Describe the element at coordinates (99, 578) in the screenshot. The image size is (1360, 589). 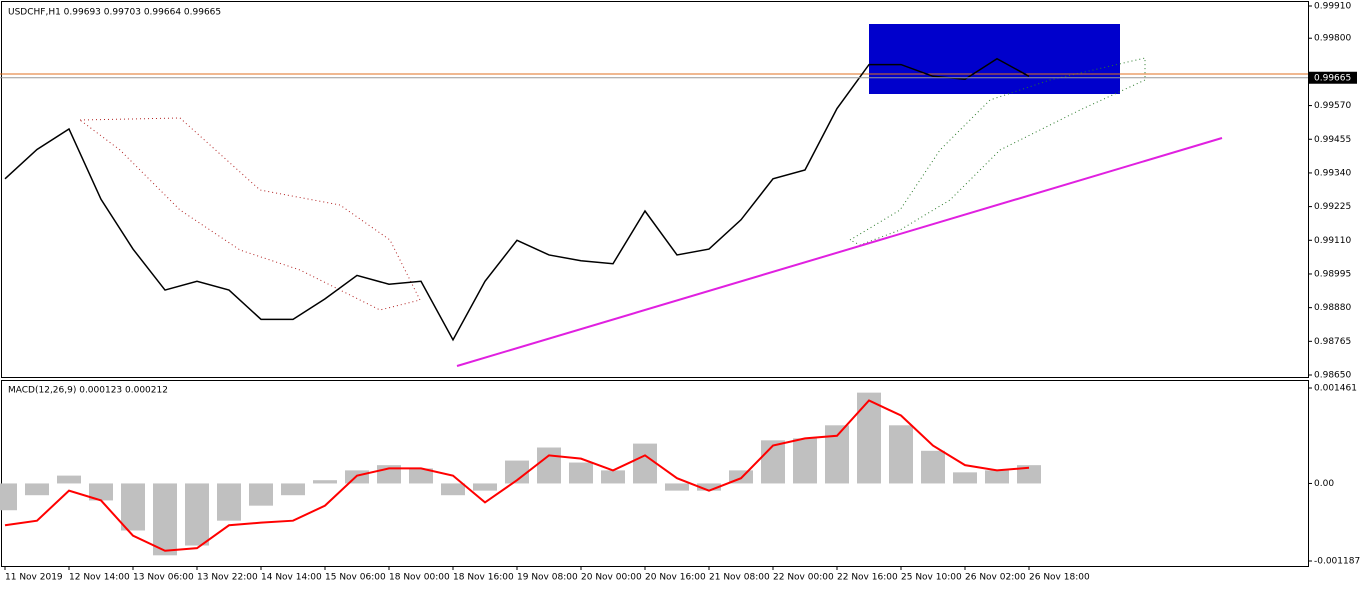
I see `x-tick-label: 12 Nov 14:00` at that location.